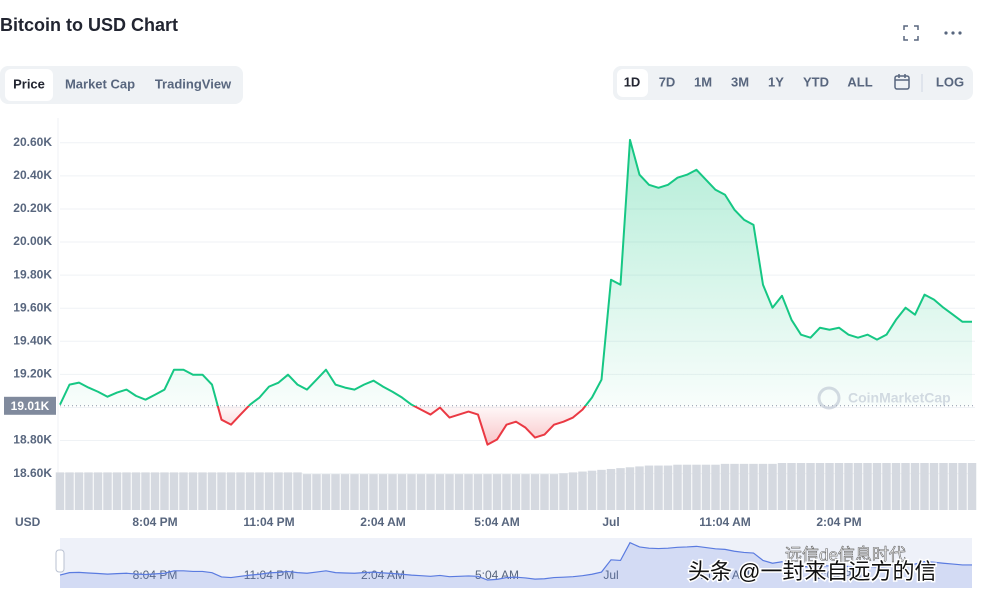 The width and height of the screenshot is (988, 601). What do you see at coordinates (740, 81) in the screenshot?
I see `range-button: 3M` at bounding box center [740, 81].